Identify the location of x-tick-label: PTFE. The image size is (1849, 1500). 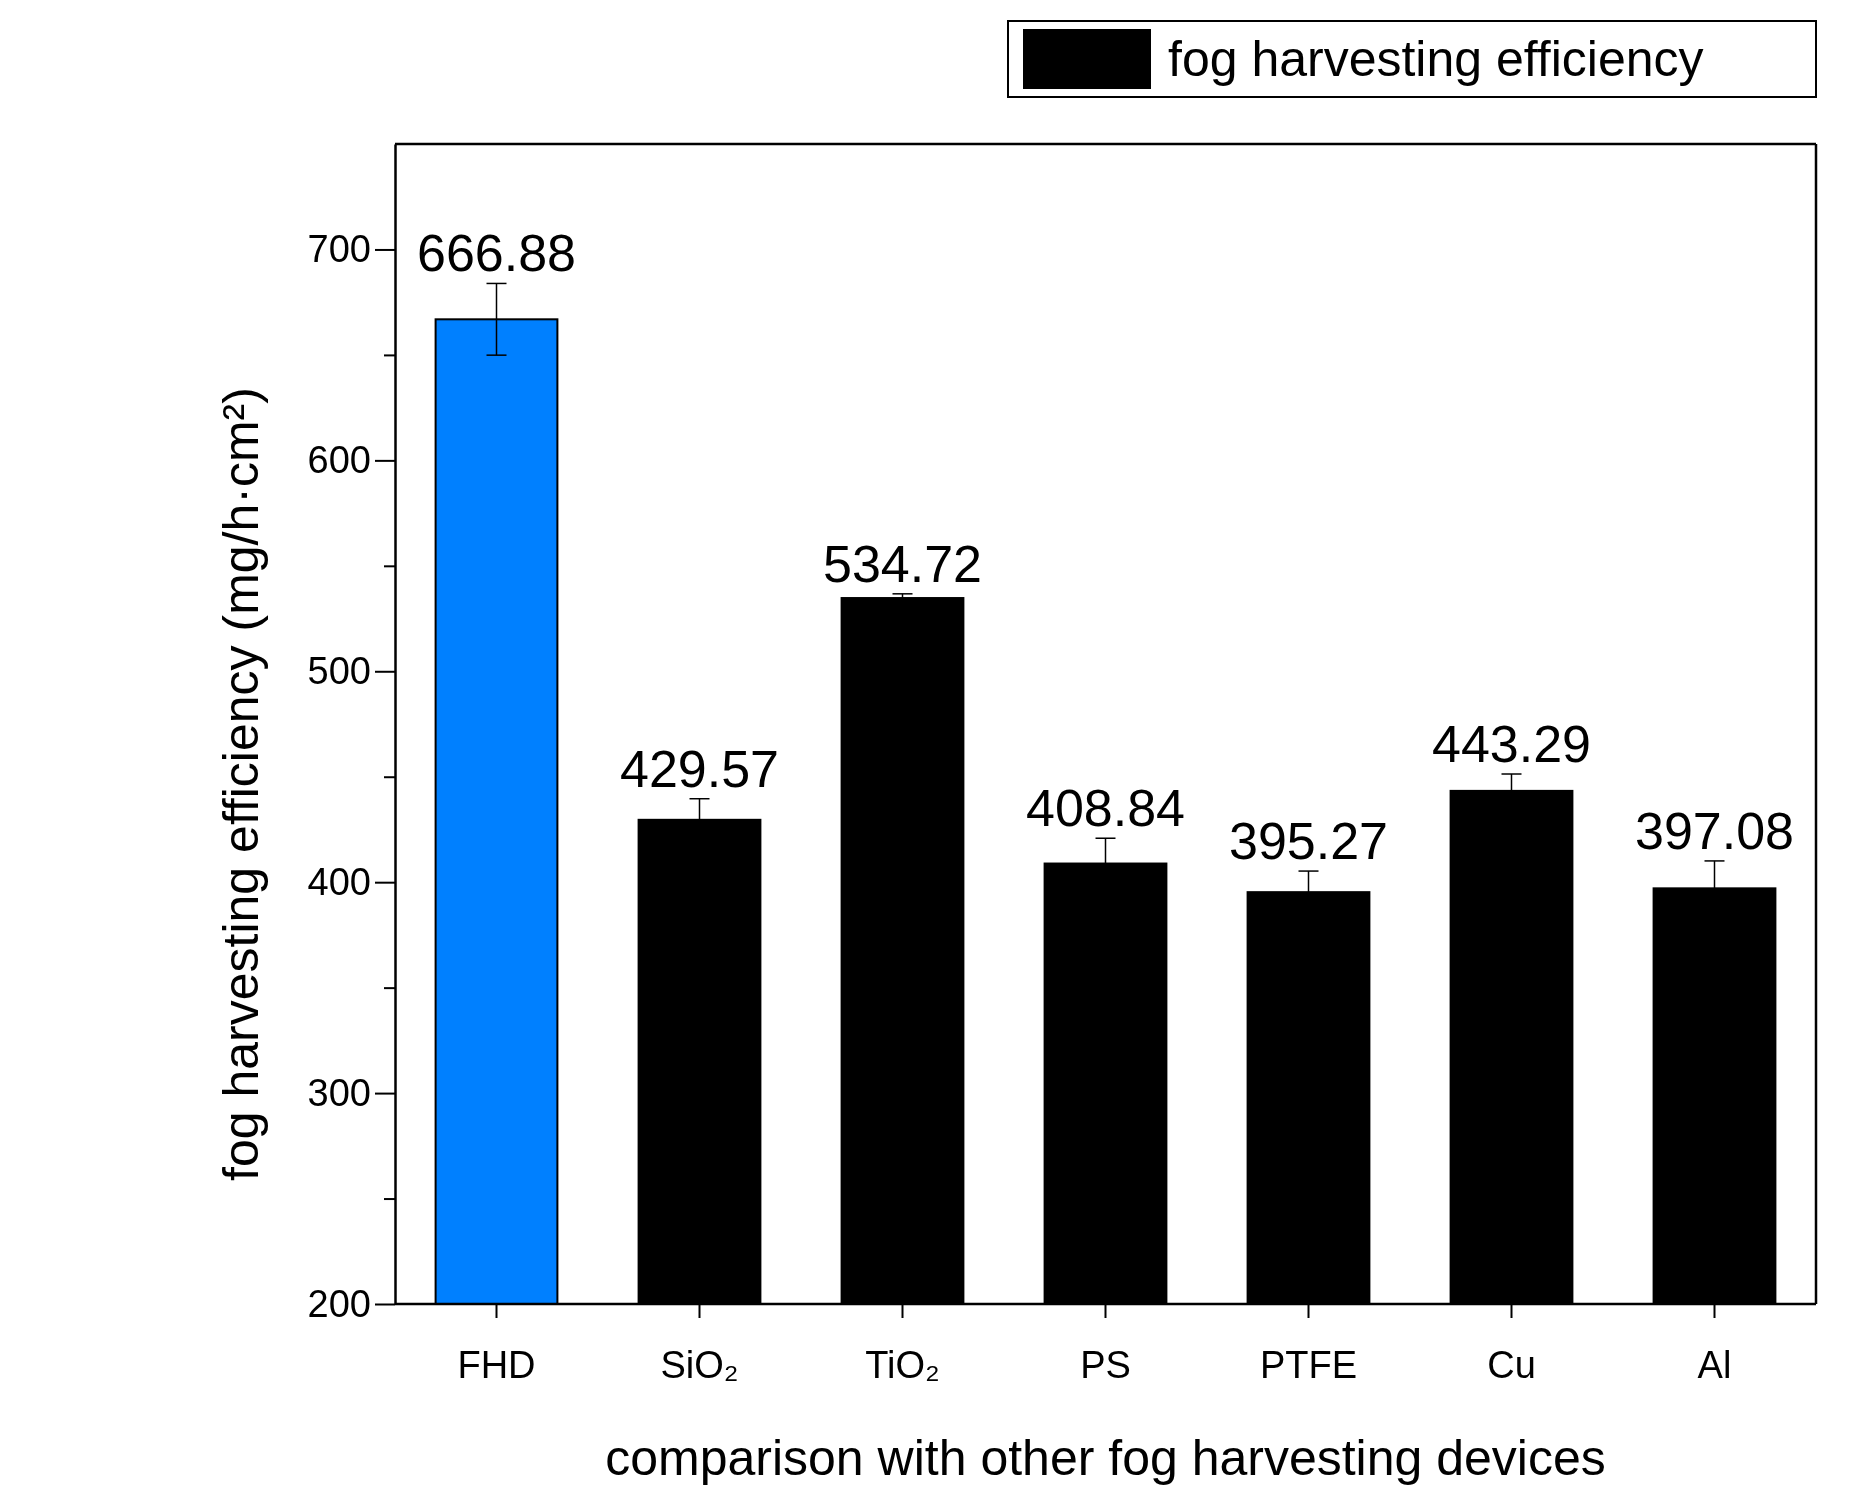
(1308, 1365).